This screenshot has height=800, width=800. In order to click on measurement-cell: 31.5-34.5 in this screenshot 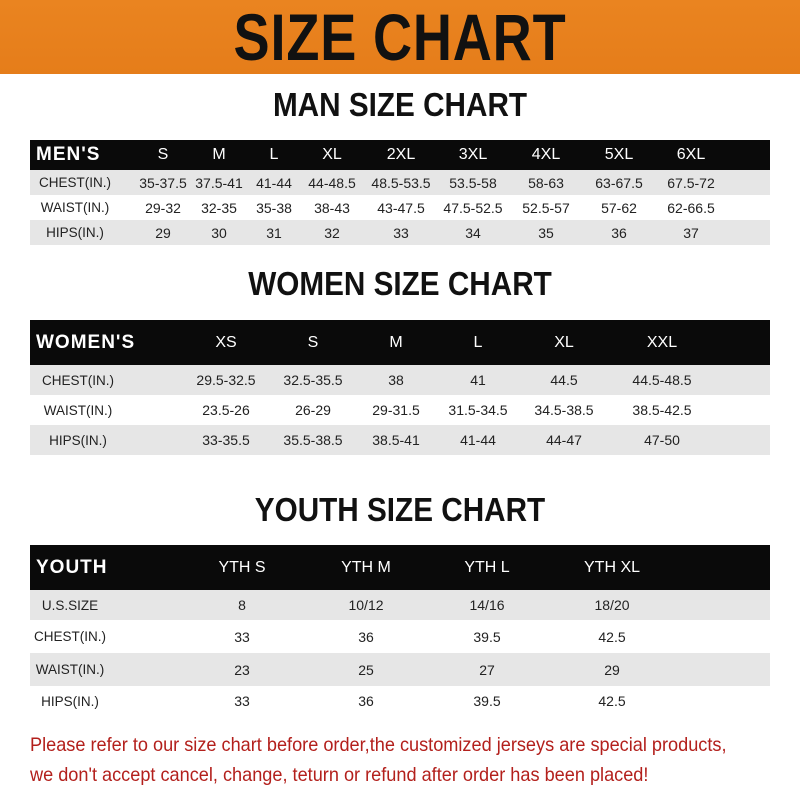, I will do `click(478, 410)`.